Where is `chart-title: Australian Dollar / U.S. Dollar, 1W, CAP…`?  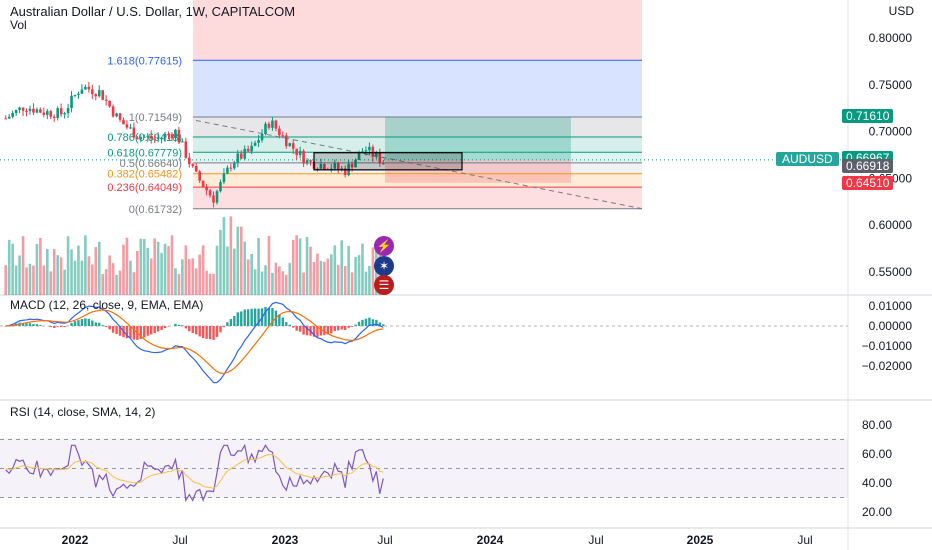 chart-title: Australian Dollar / U.S. Dollar, 1W, CAP… is located at coordinates (153, 11).